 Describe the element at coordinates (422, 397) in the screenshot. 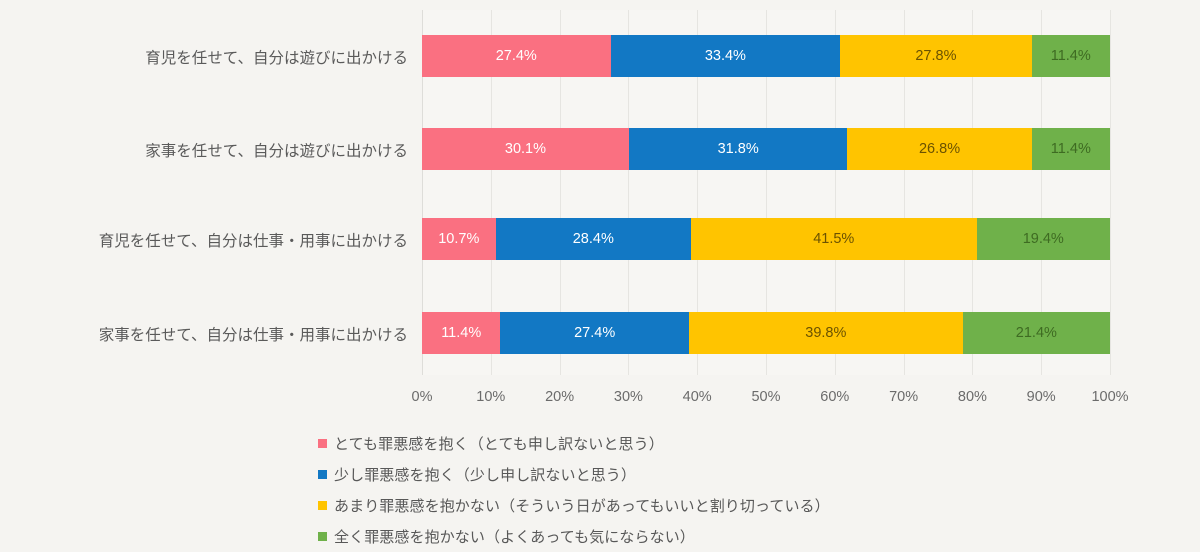

I see `x-axis-tick-label: 0%` at that location.